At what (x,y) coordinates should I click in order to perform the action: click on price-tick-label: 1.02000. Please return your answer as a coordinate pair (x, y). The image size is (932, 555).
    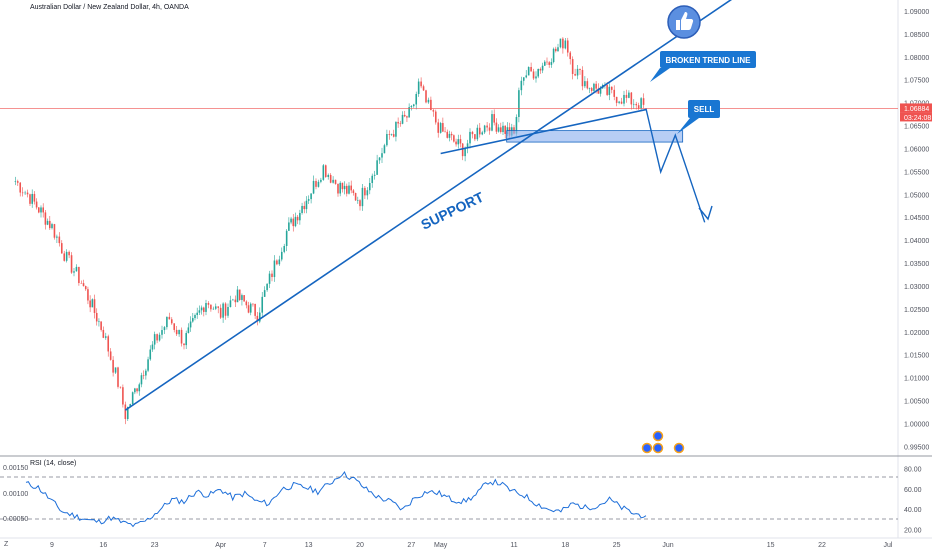
    Looking at the image, I should click on (916, 333).